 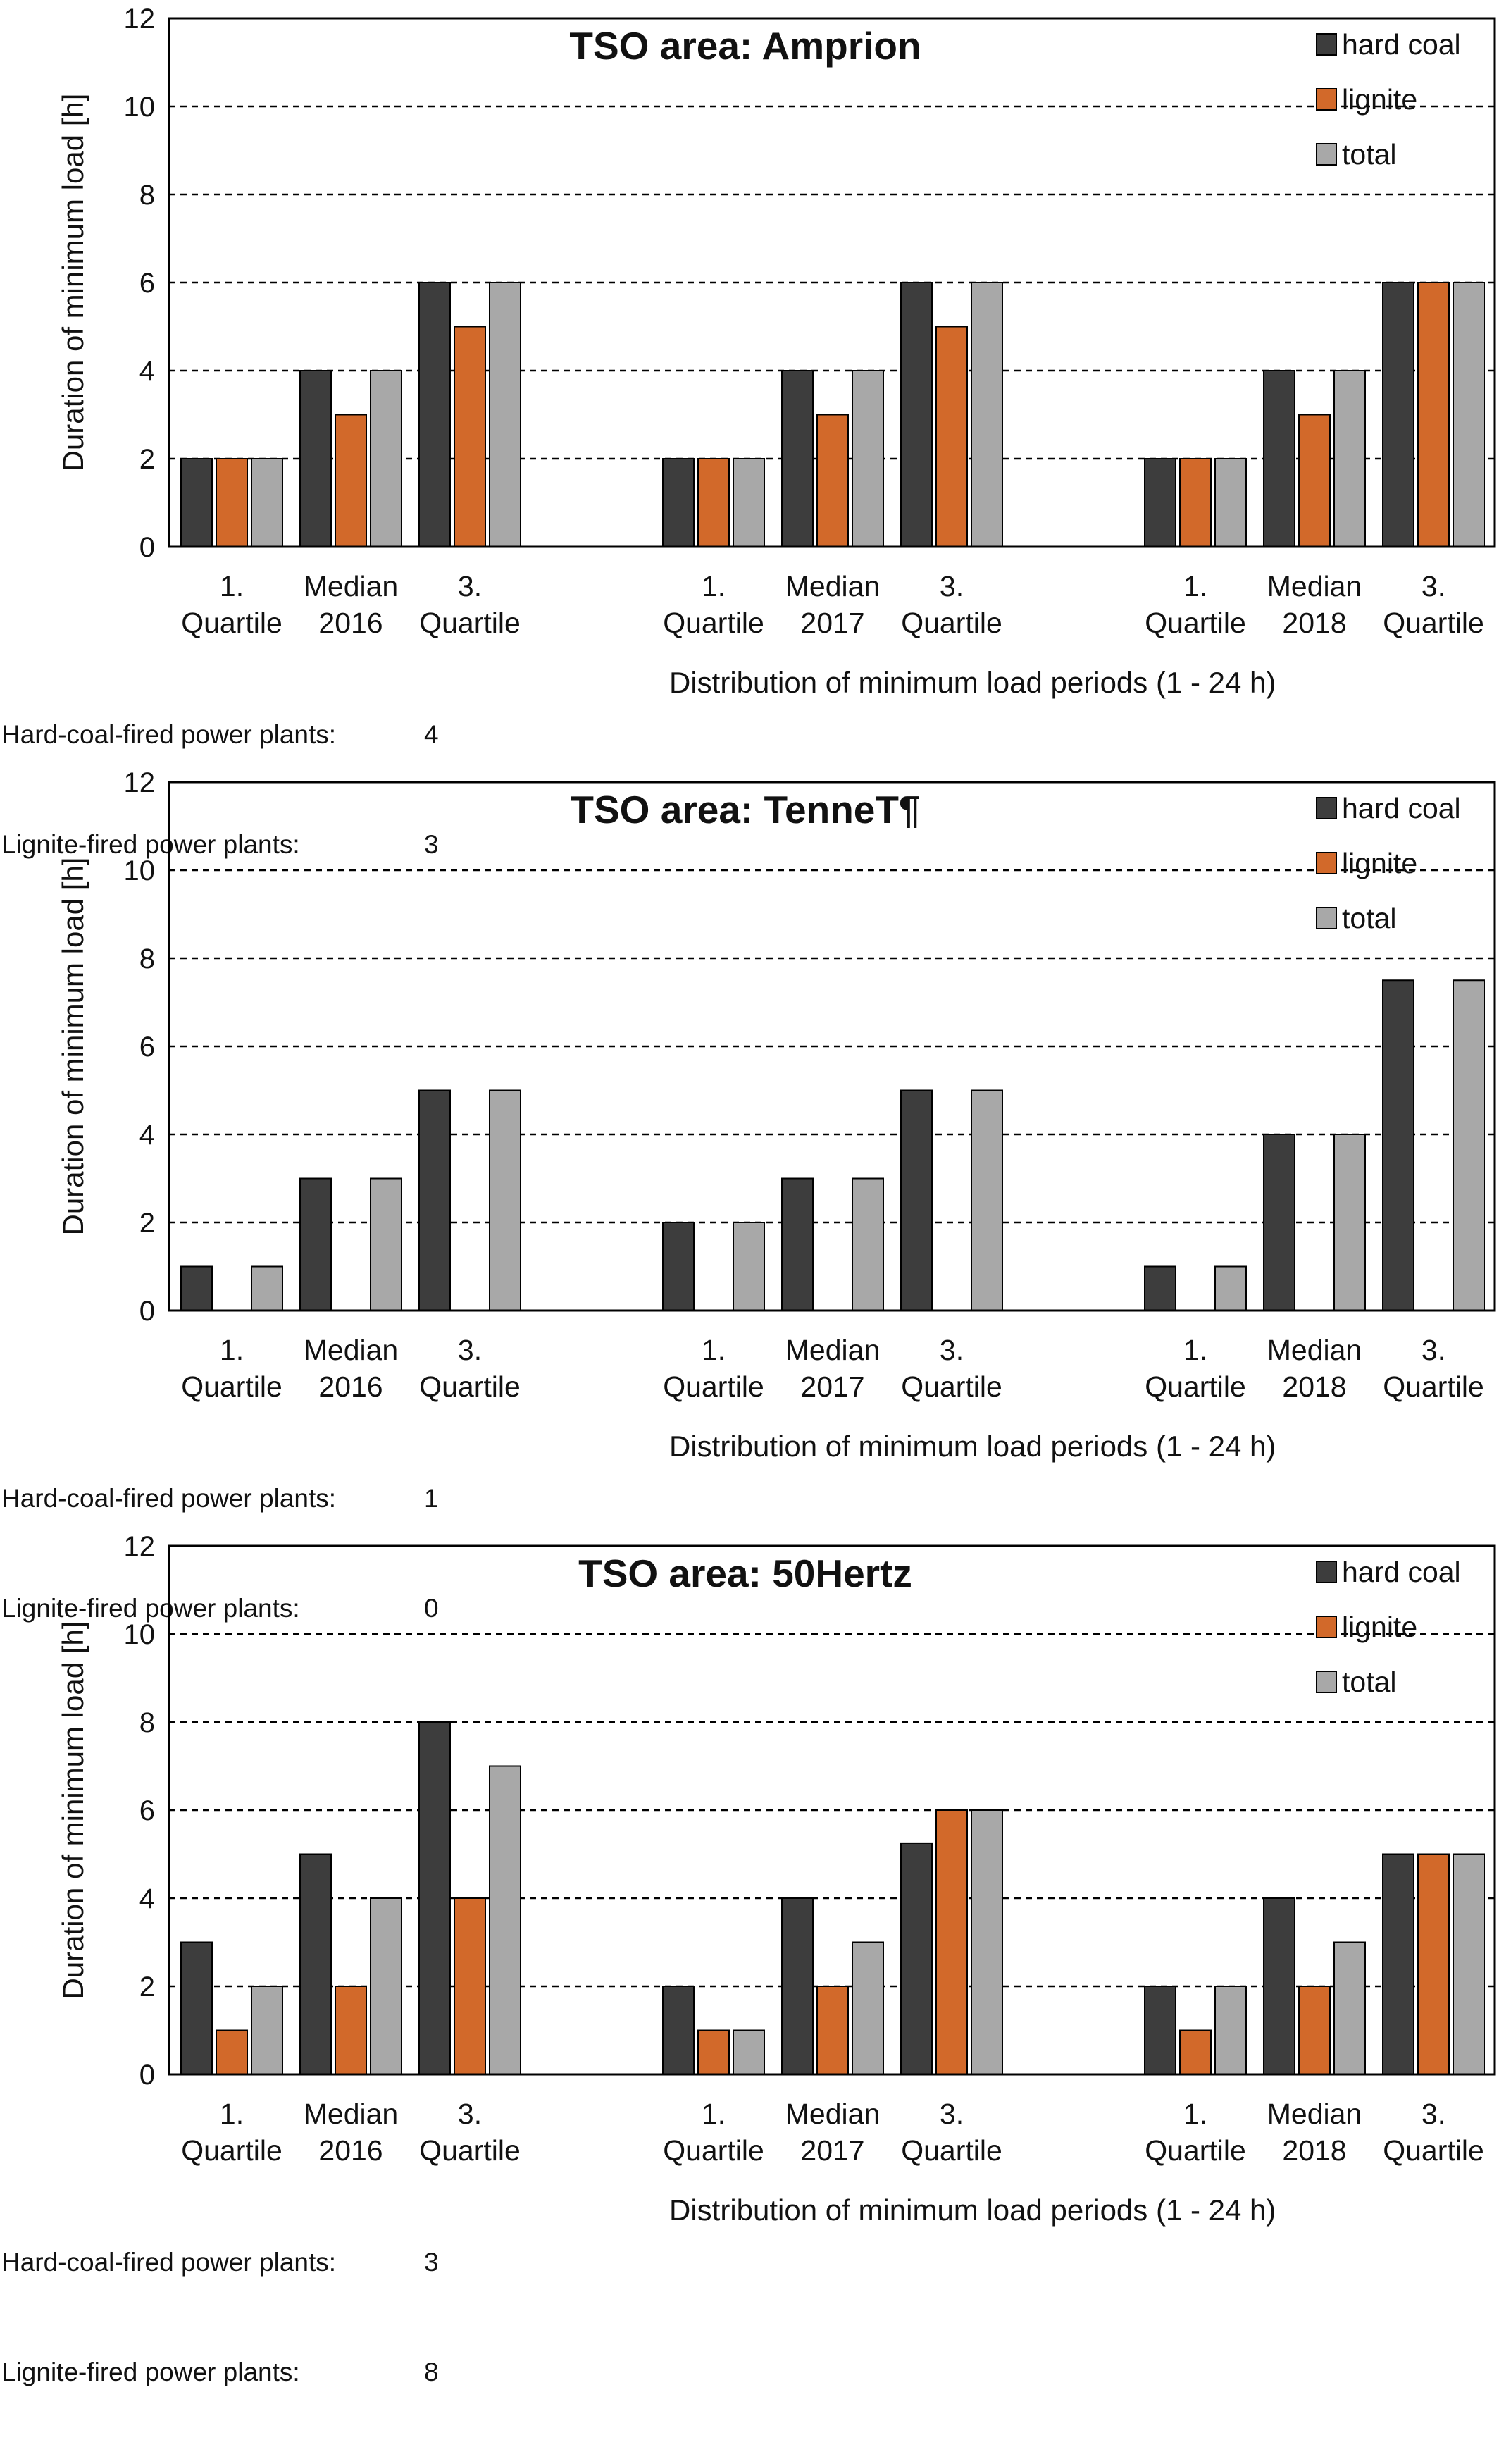 I want to click on legend-label: hard coal, so click(x=1401, y=808).